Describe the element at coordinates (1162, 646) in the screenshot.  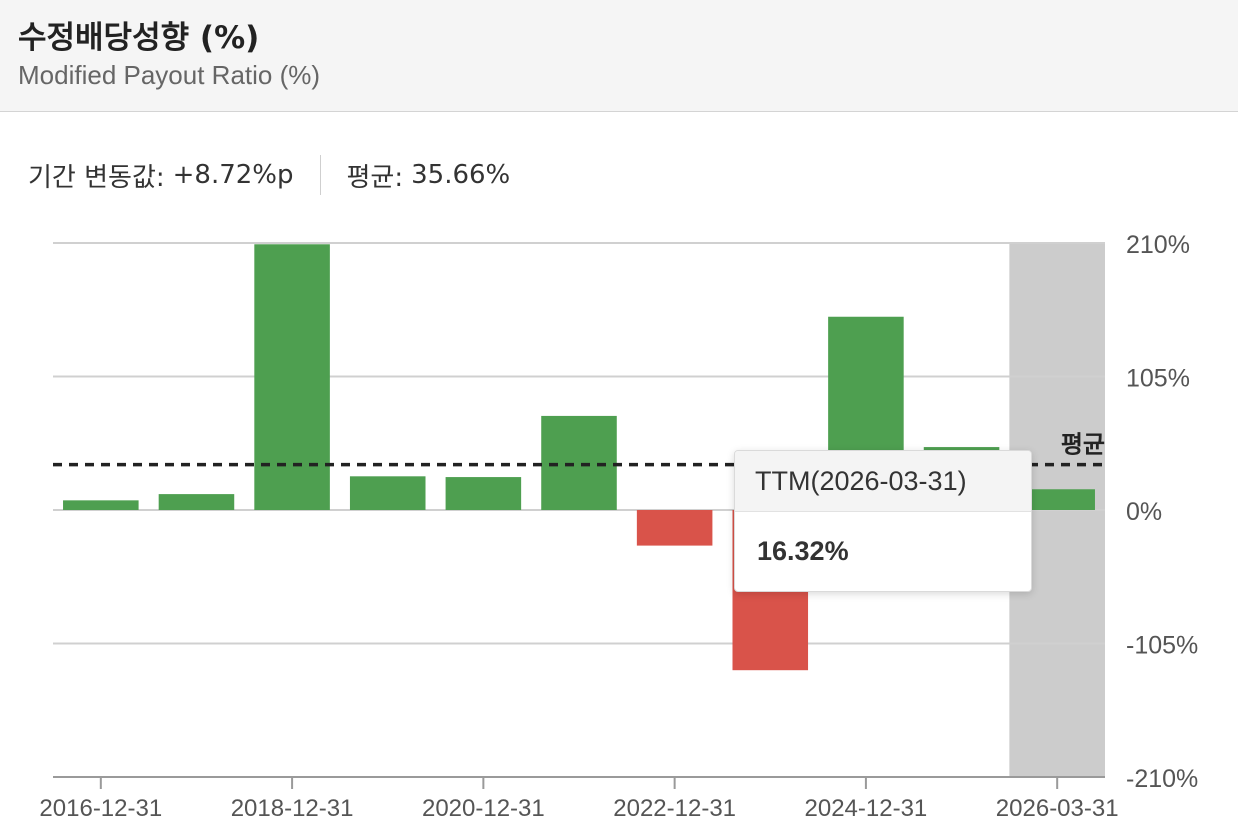
I see `y-tick-label: -105%` at that location.